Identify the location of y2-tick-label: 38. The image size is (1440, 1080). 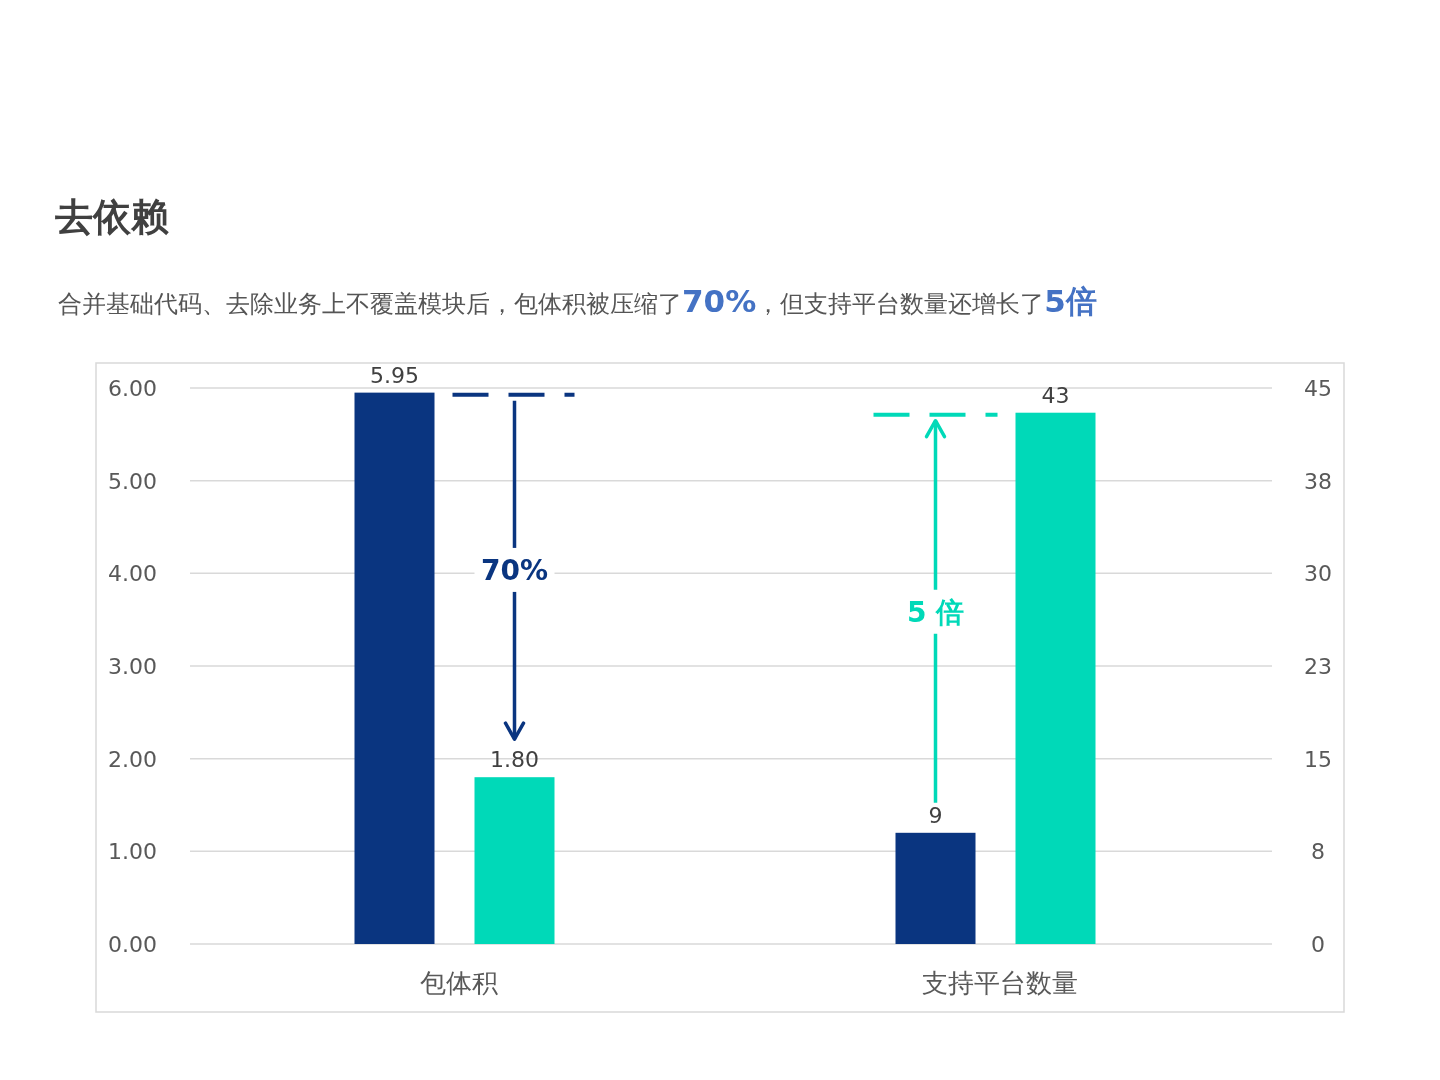
(1318, 481).